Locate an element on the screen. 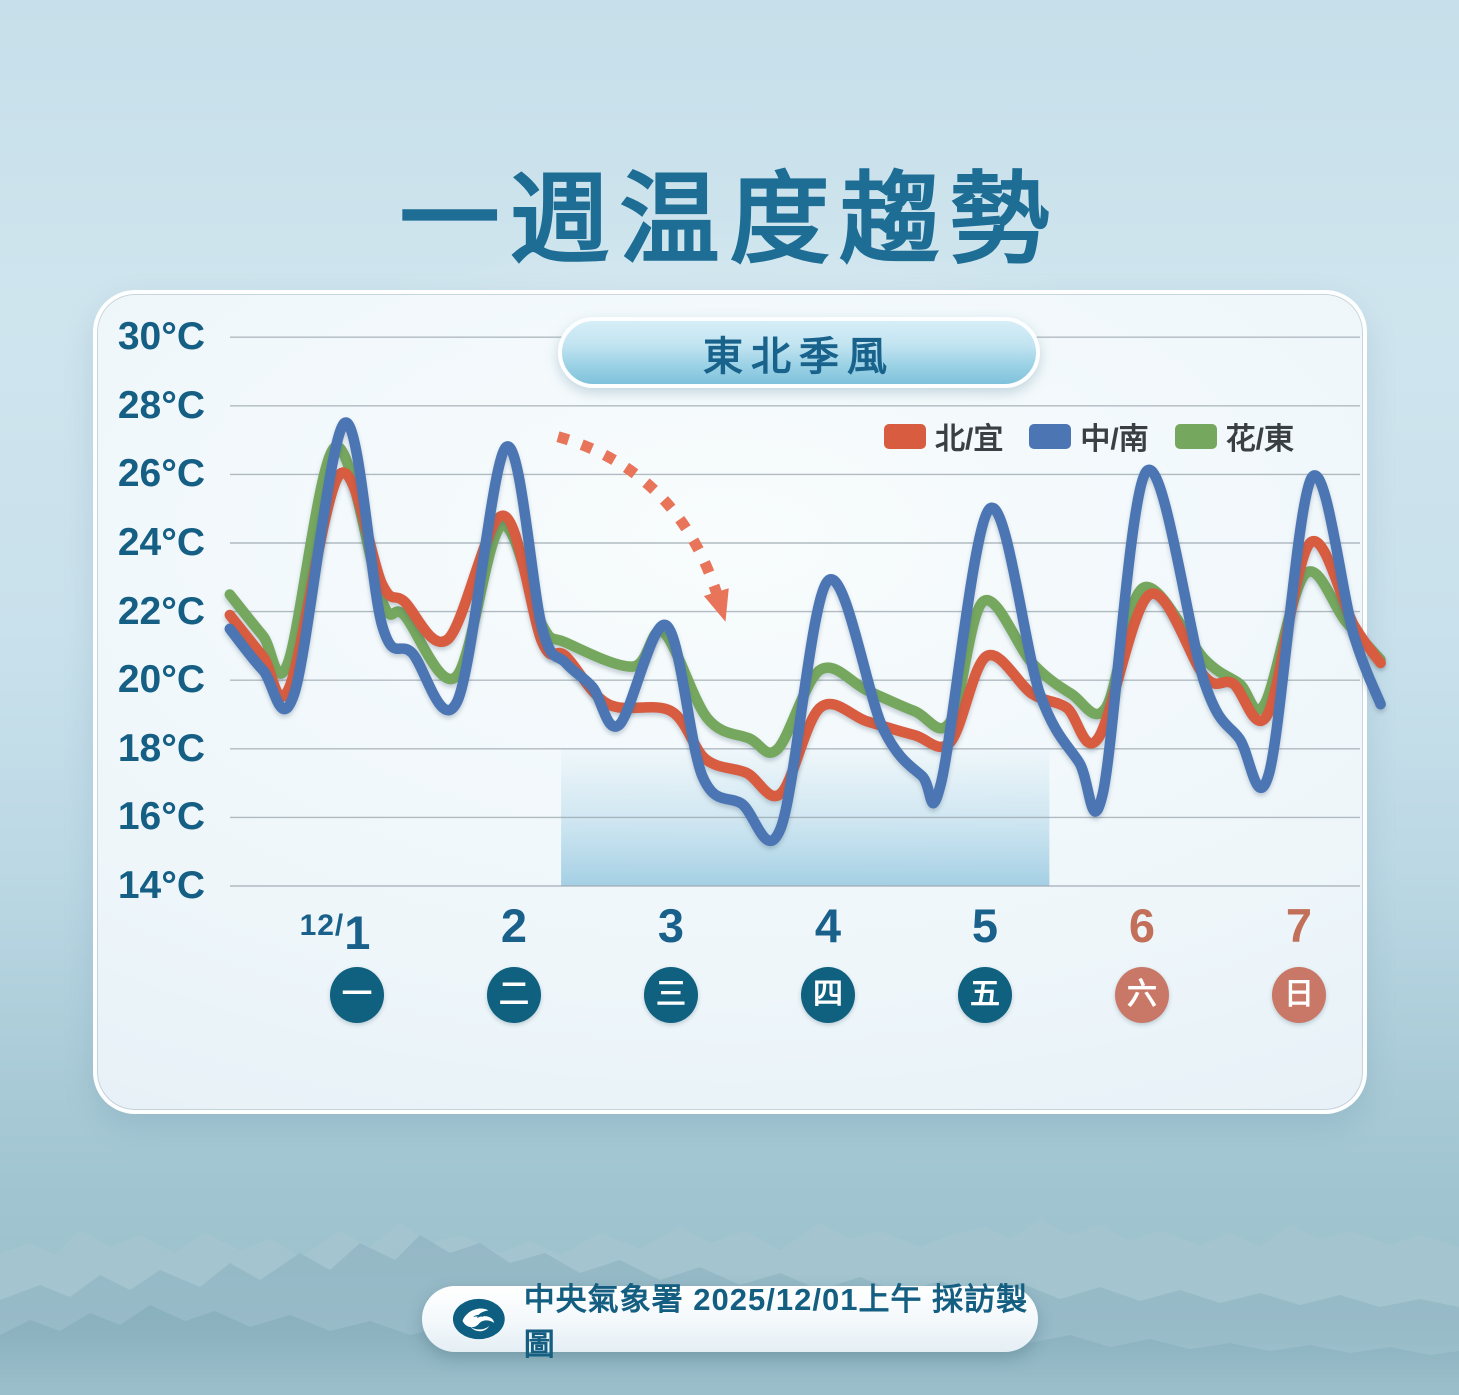  weekday-circle-四: 四 is located at coordinates (828, 995).